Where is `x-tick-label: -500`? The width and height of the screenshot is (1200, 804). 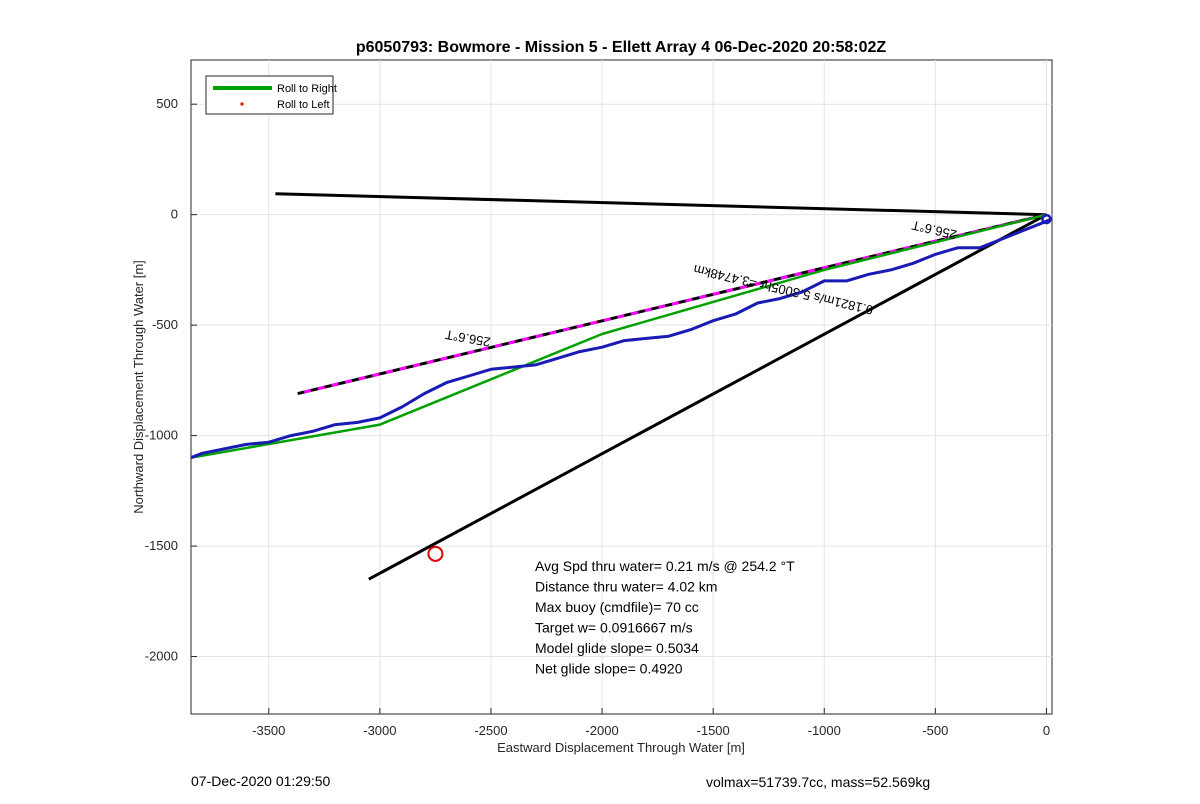 x-tick-label: -500 is located at coordinates (935, 730).